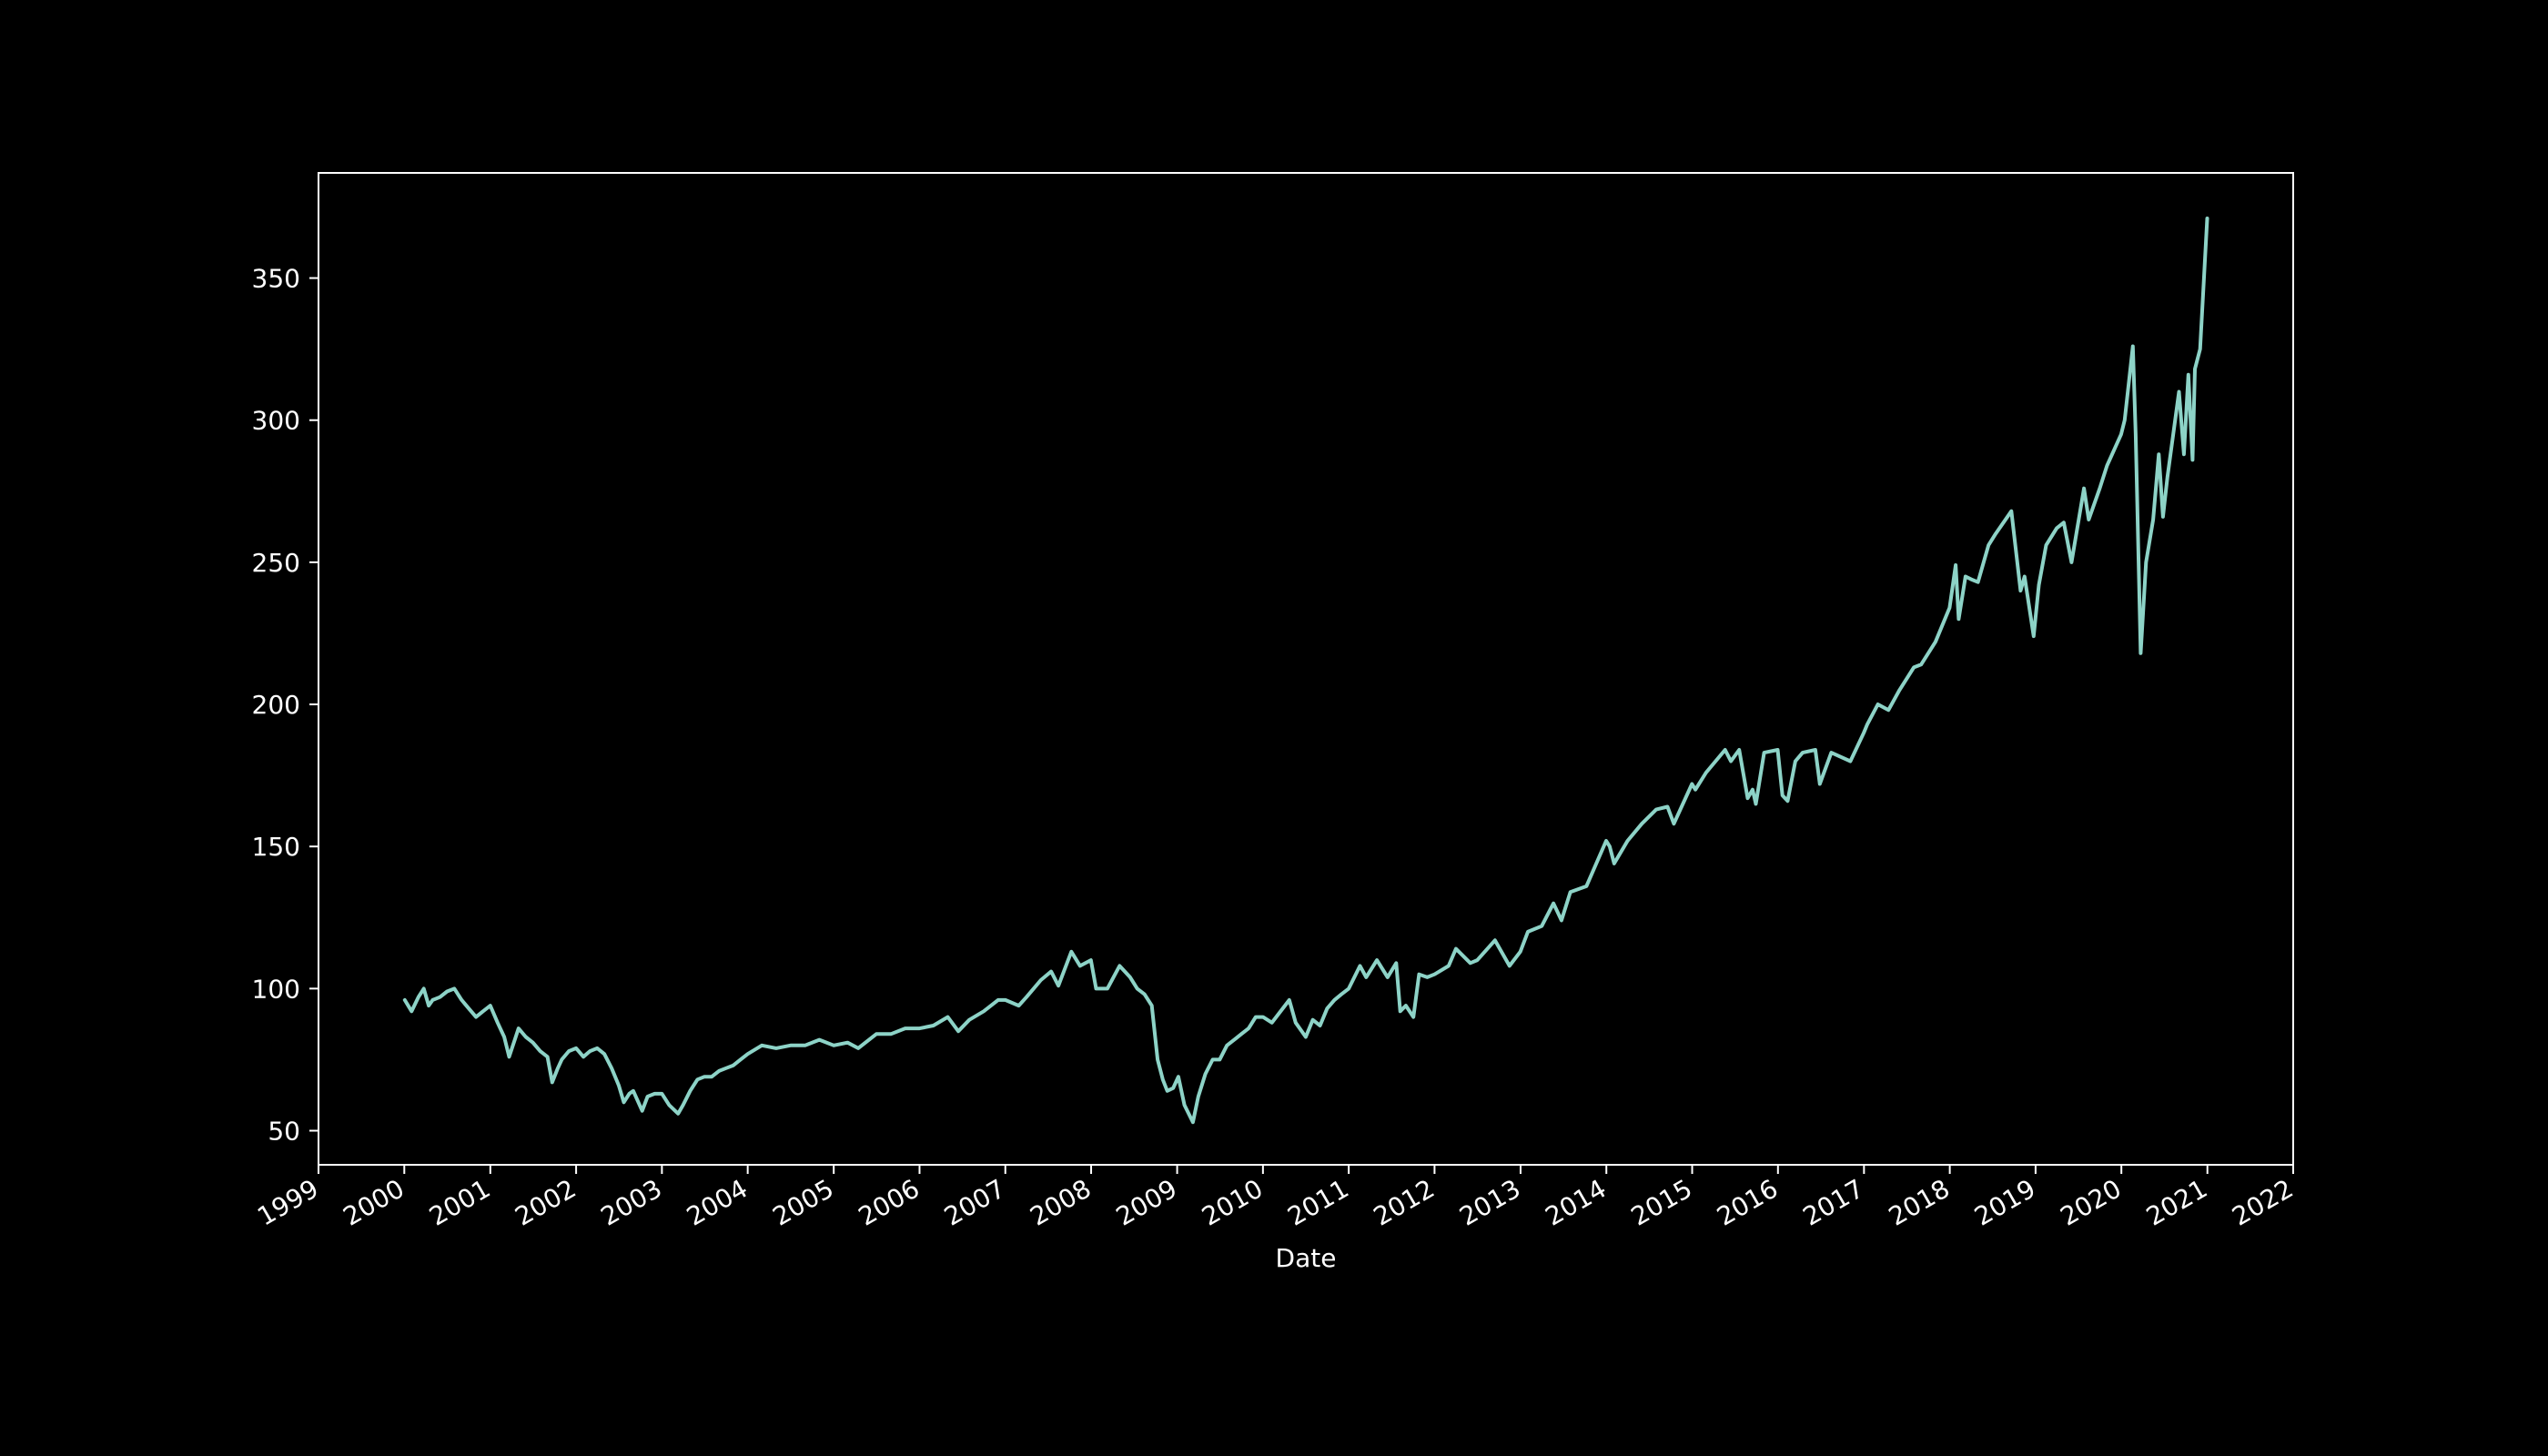 The height and width of the screenshot is (1456, 2548). I want to click on y-tick-label: 200, so click(276, 705).